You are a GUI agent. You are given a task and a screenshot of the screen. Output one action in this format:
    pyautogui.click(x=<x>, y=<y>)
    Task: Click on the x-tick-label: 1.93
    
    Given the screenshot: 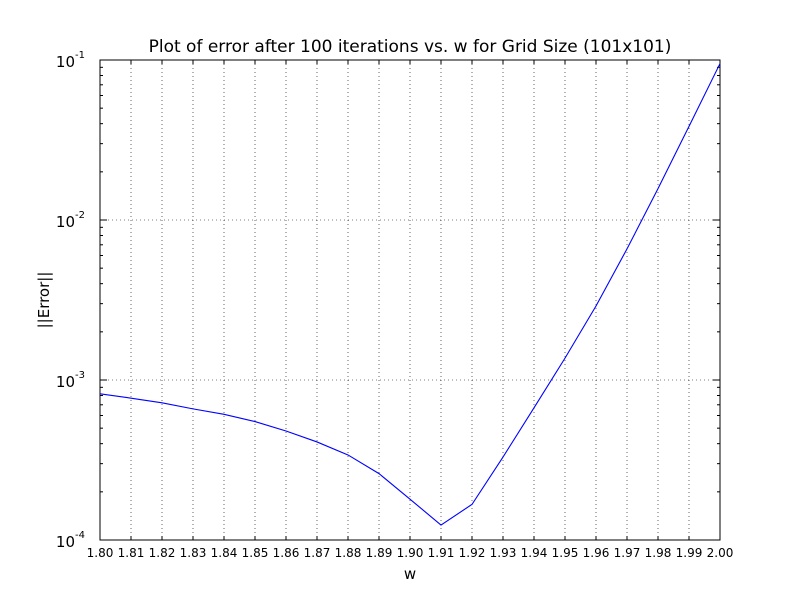 What is the action you would take?
    pyautogui.click(x=503, y=553)
    